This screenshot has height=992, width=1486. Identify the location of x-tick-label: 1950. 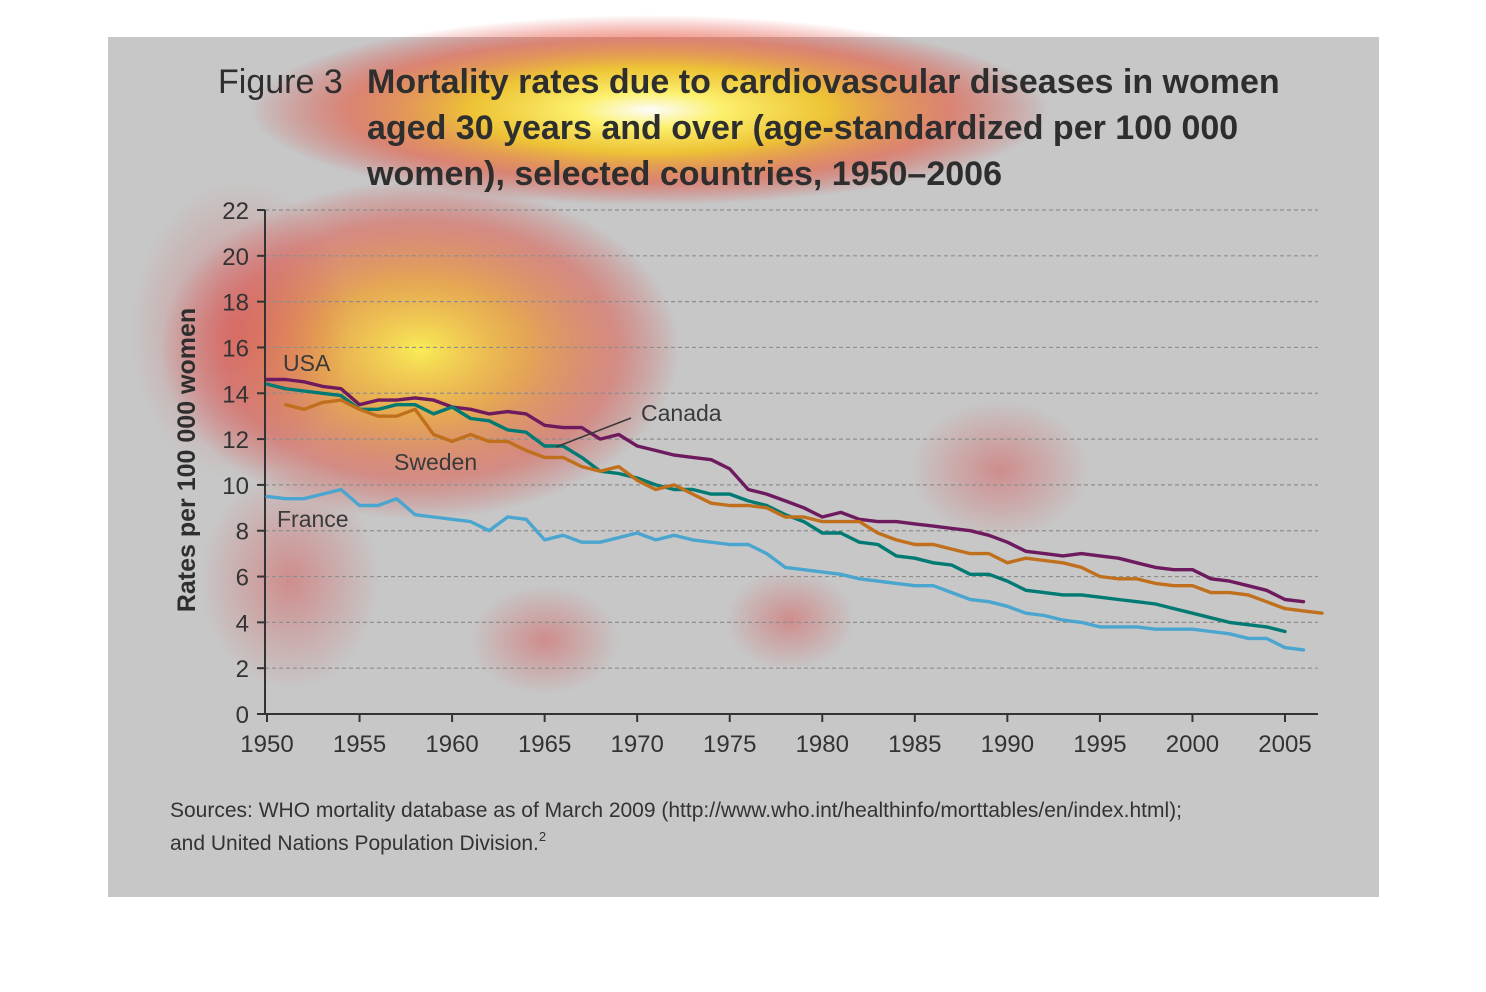
(266, 744).